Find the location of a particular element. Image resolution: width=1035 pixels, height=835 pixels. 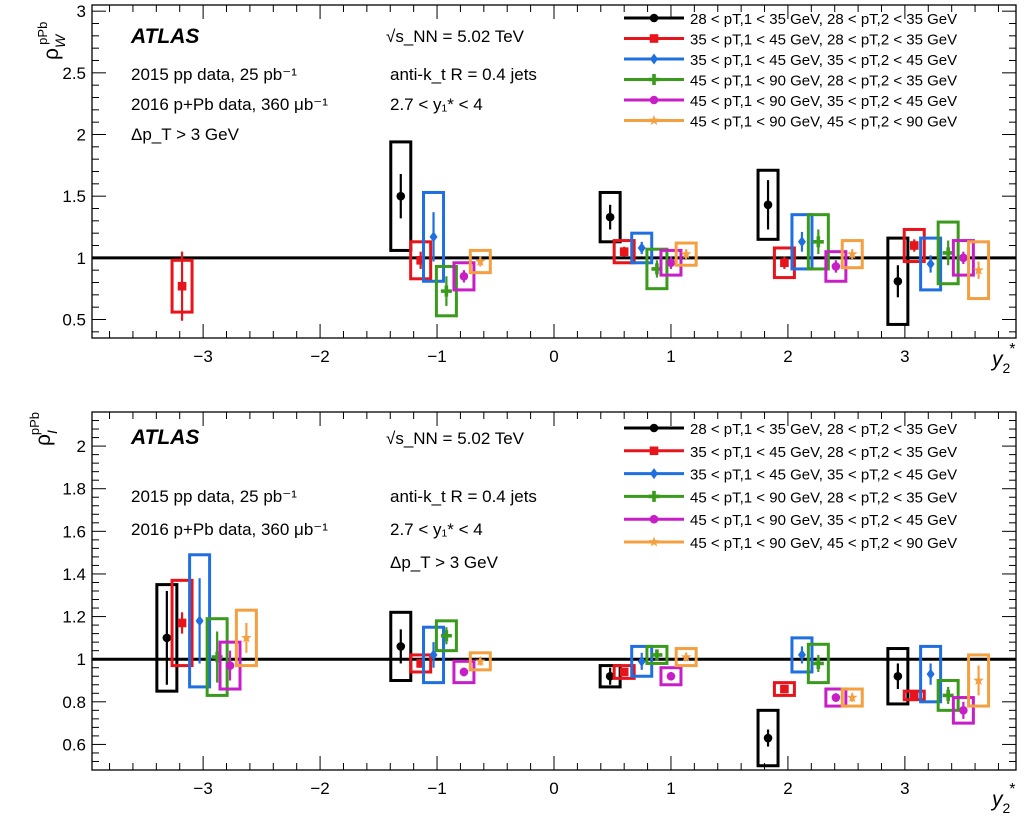

top-ylabel-main: ρ is located at coordinates (51, 54).